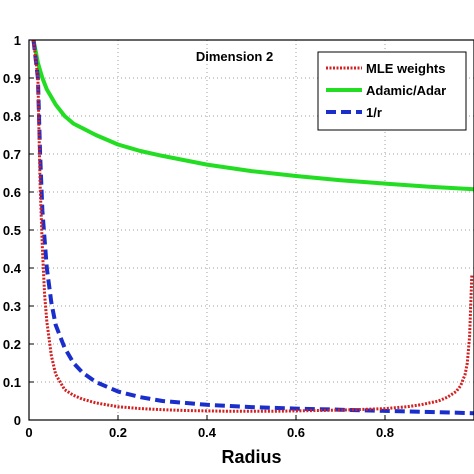 This screenshot has height=474, width=474. Describe the element at coordinates (17, 420) in the screenshot. I see `y-tick-label: 0` at that location.